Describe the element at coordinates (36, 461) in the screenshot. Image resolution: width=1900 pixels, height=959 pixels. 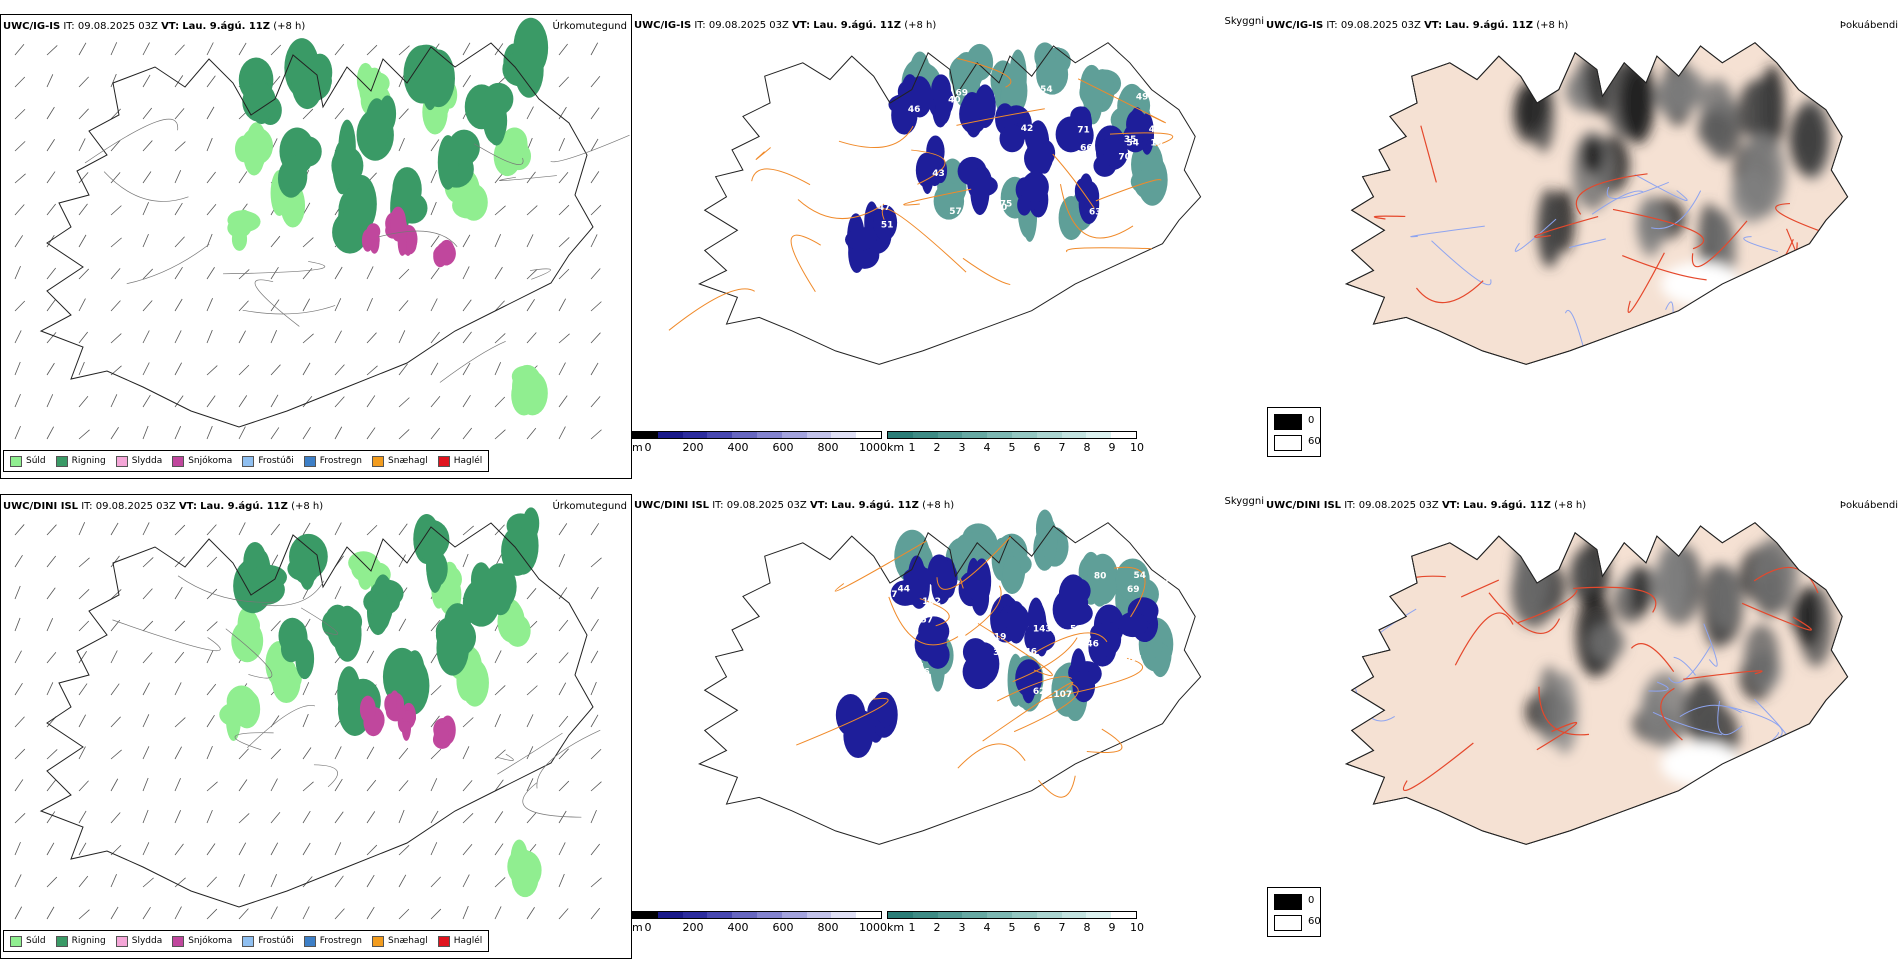
I see `legend-label: Súld` at that location.